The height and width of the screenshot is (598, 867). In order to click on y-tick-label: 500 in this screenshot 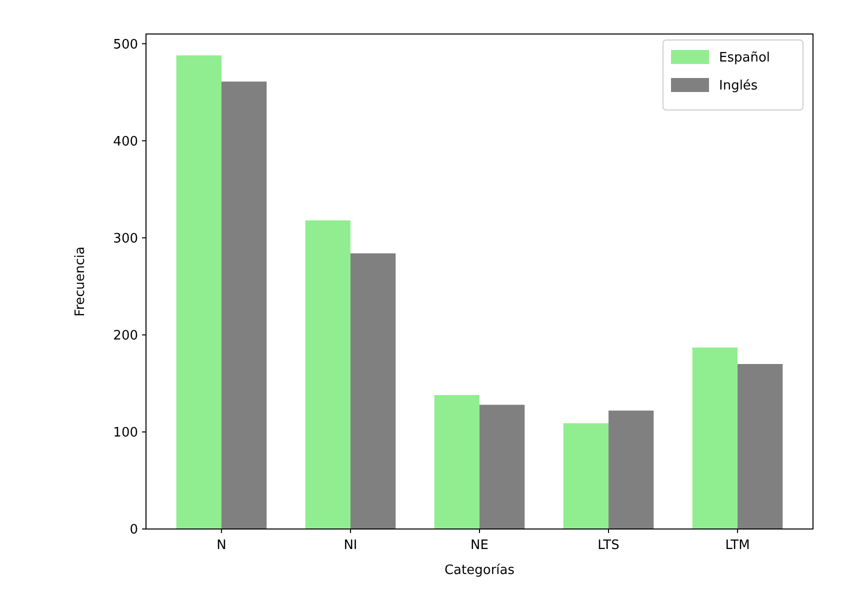, I will do `click(125, 44)`.